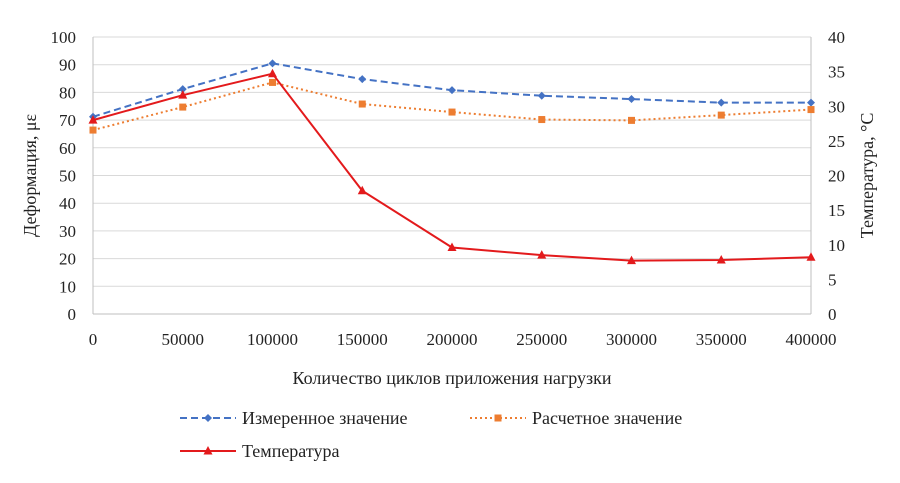 This screenshot has height=483, width=900. What do you see at coordinates (183, 339) in the screenshot?
I see `x-tick-label: 50000` at bounding box center [183, 339].